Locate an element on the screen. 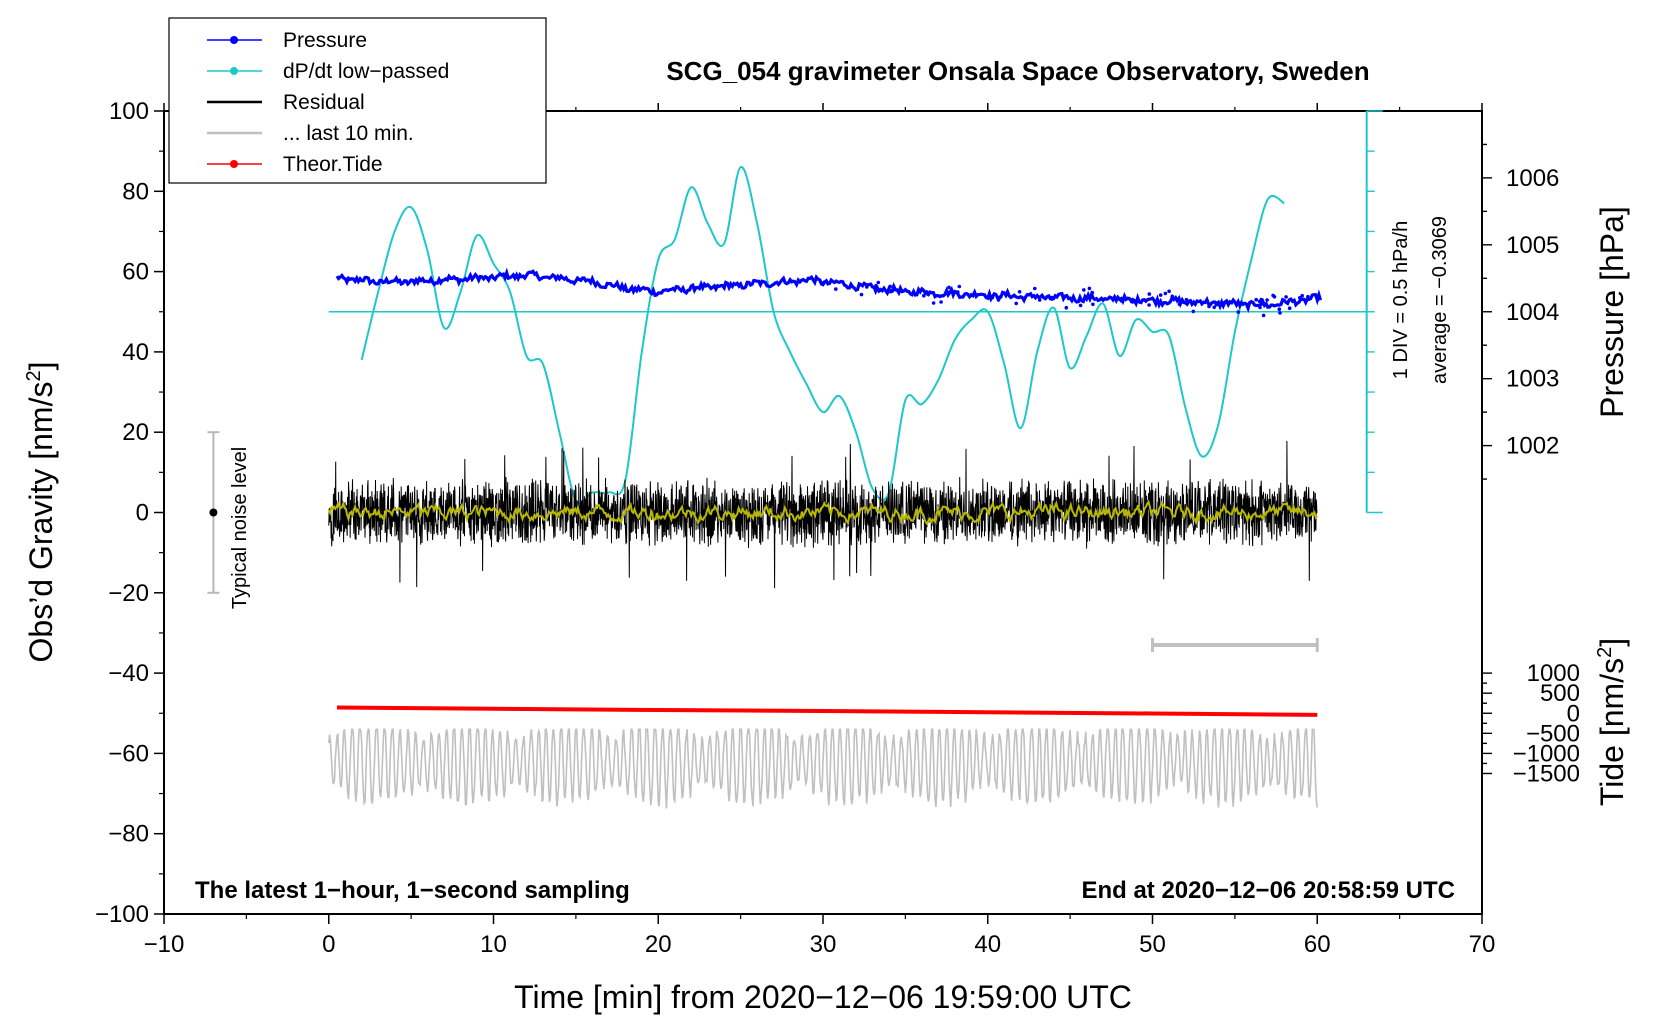 The image size is (1660, 1020). pressure-tick-label: 1005 is located at coordinates (1532, 245).